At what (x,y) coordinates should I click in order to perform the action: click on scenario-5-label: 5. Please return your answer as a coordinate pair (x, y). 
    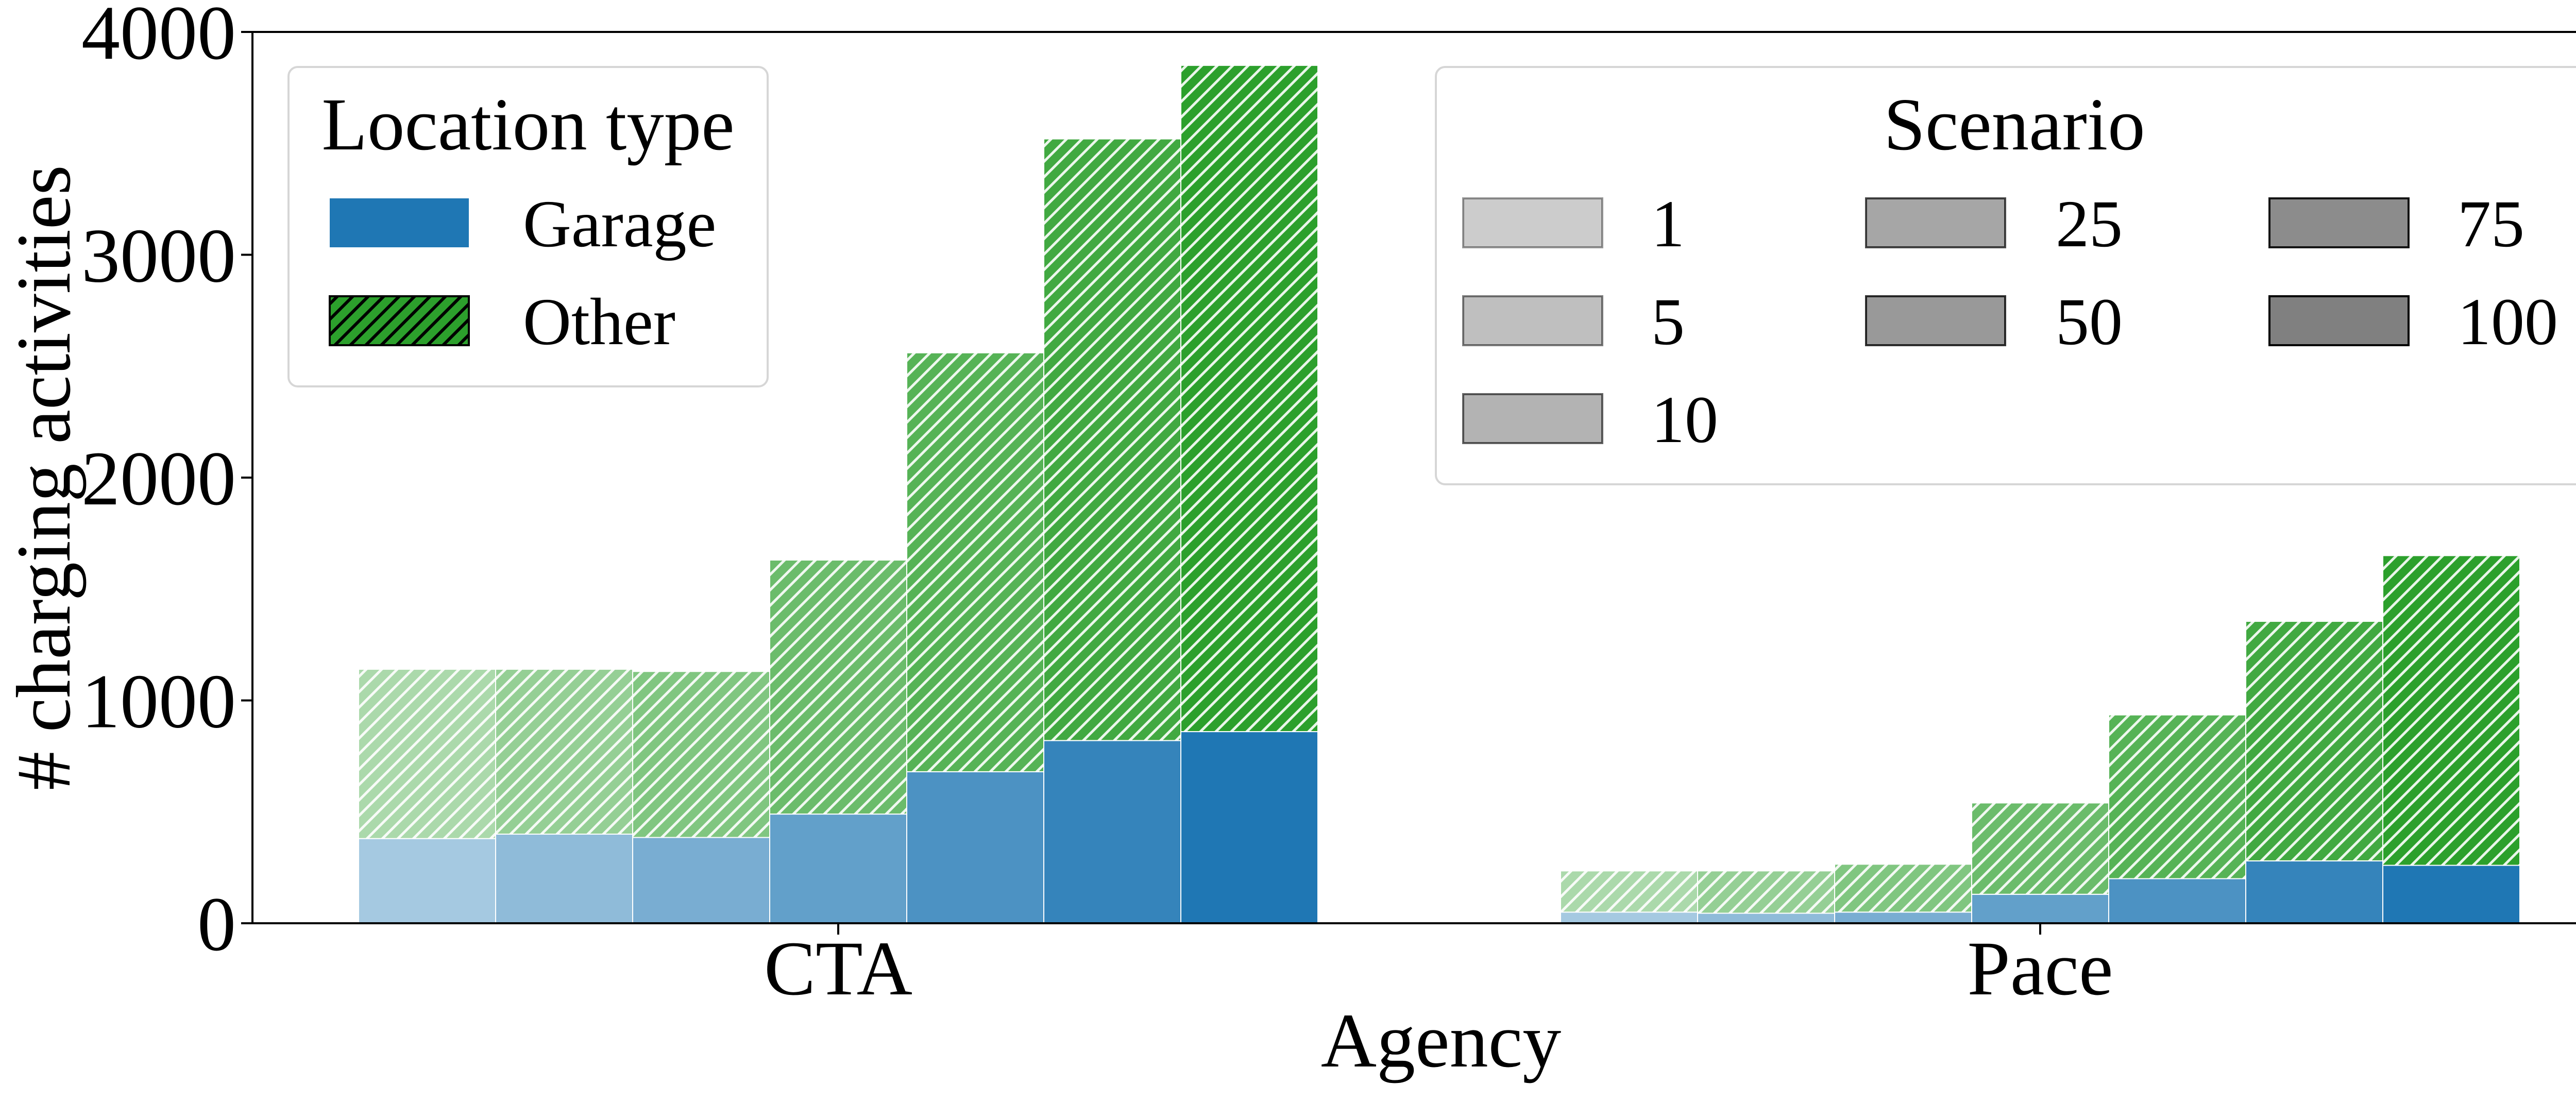
    Looking at the image, I should click on (1668, 322).